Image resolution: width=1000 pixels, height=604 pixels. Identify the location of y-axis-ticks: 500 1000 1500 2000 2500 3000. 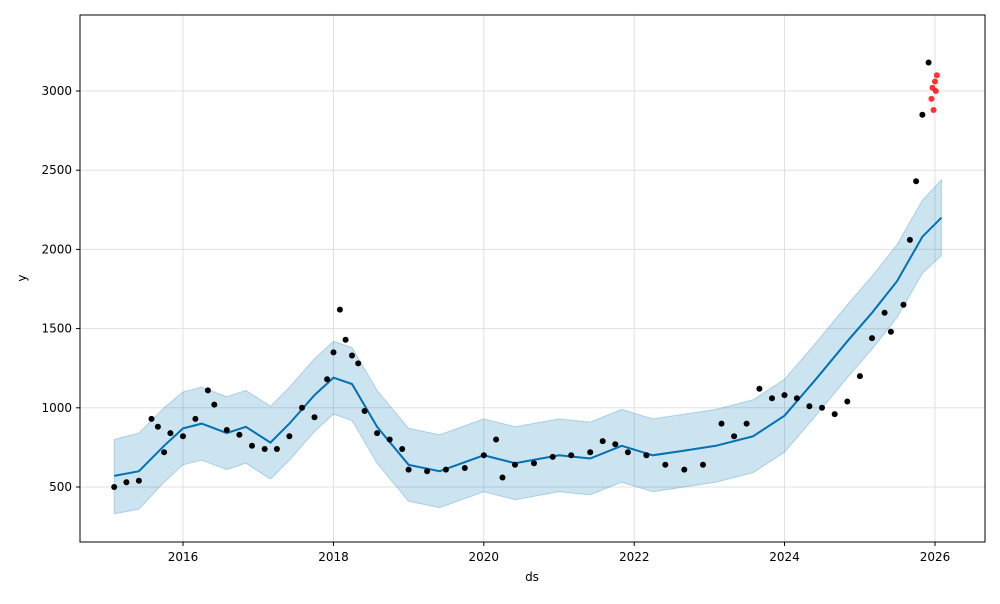
(60, 289).